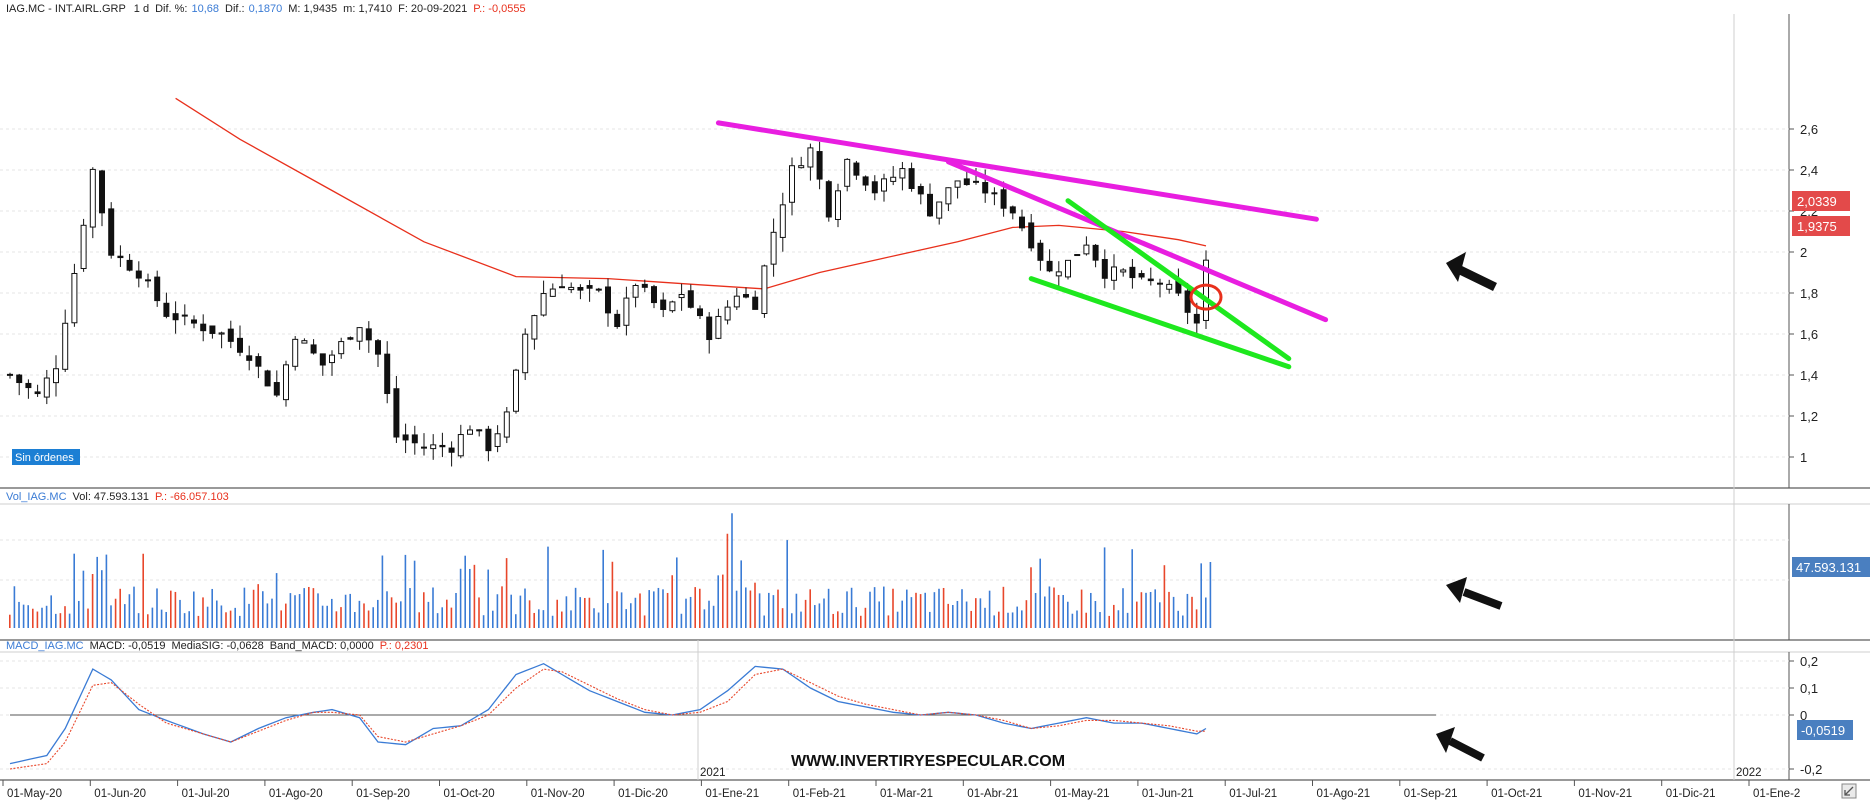 This screenshot has width=1870, height=804. I want to click on x-tick-label: 01-Nov-21, so click(1605, 794).